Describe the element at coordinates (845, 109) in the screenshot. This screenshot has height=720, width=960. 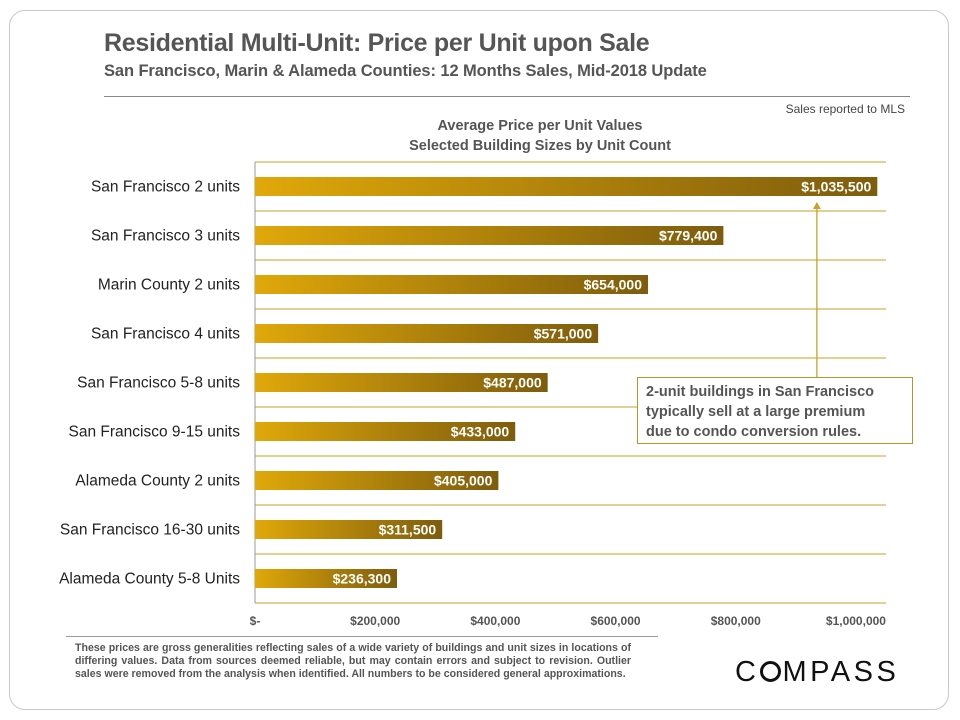
I see `source-note: Sales reported to MLS` at that location.